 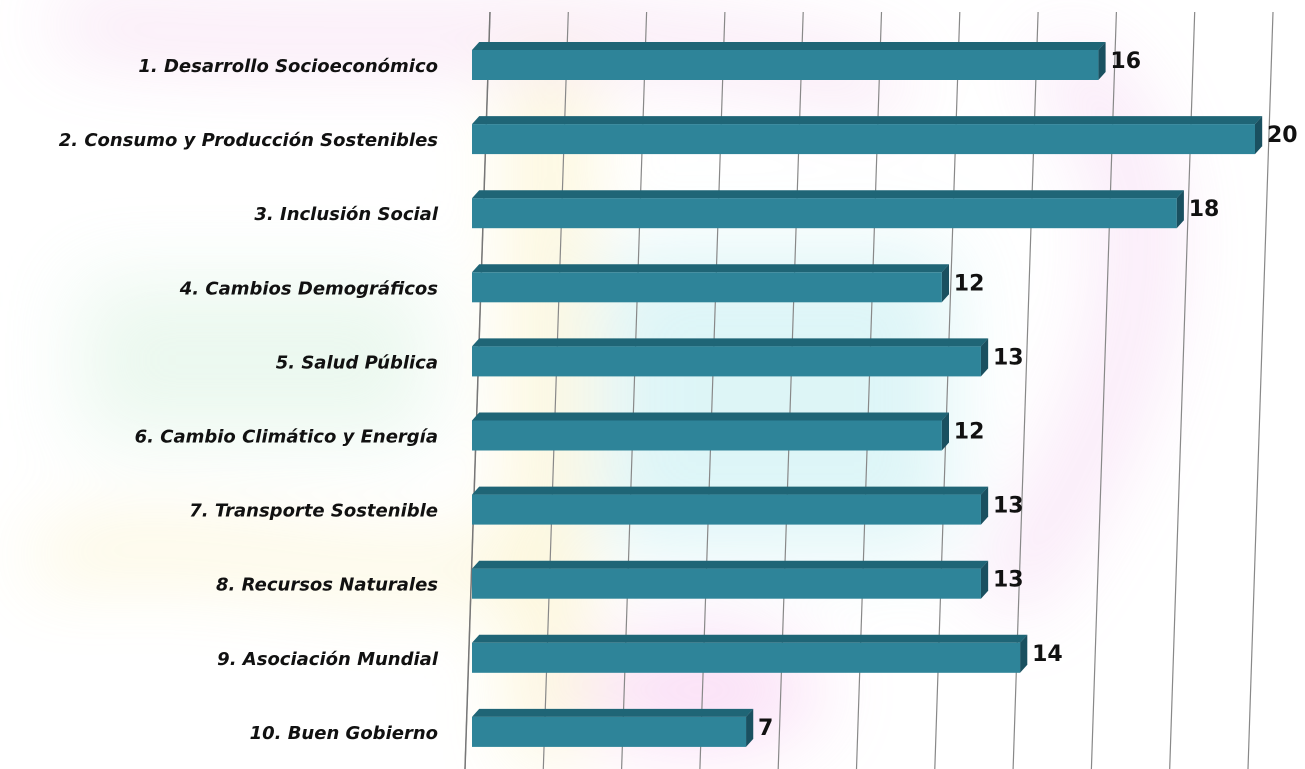 What do you see at coordinates (1047, 654) in the screenshot?
I see `value-label: 14` at bounding box center [1047, 654].